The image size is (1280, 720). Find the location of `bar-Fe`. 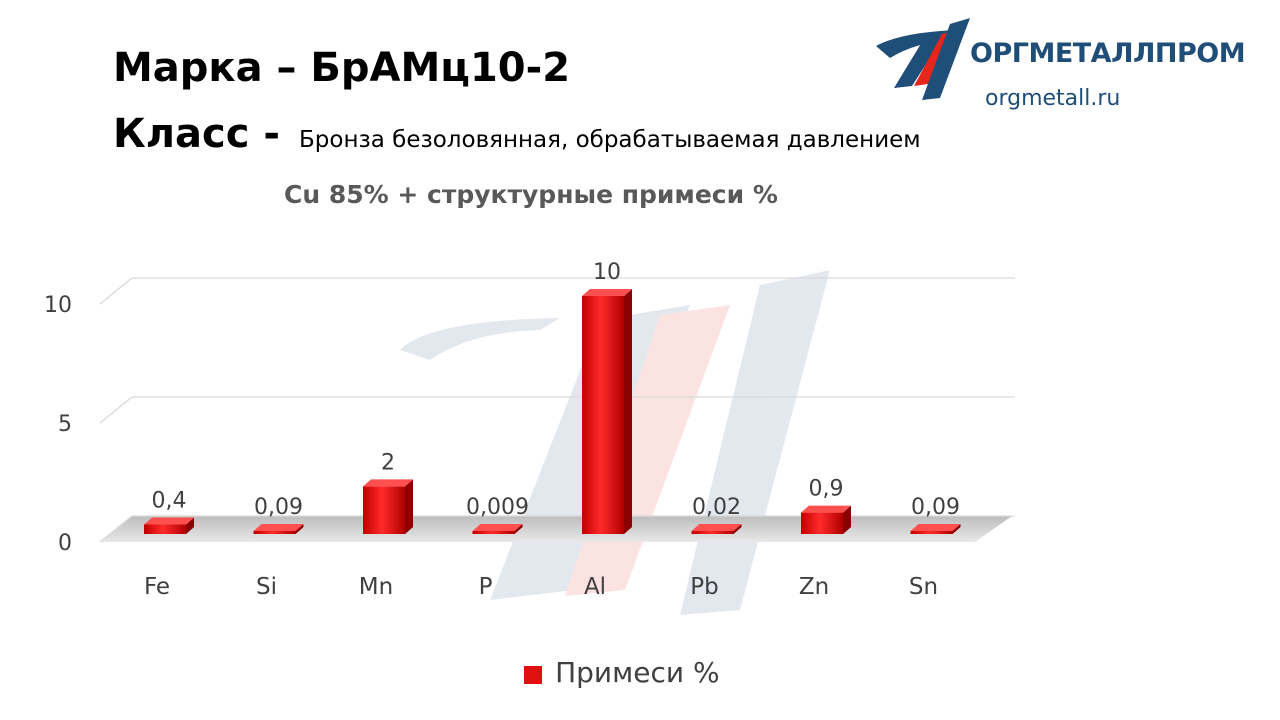

bar-Fe is located at coordinates (165, 529).